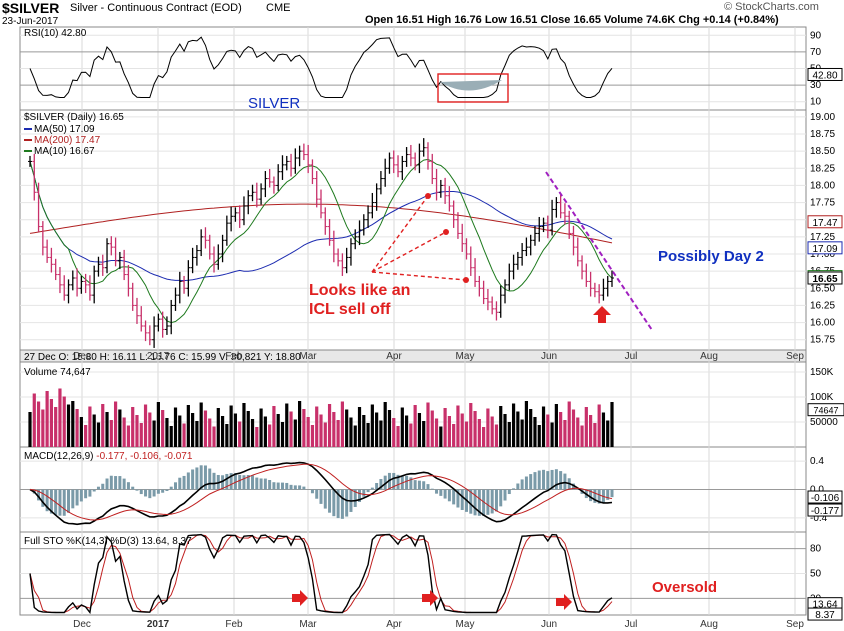 The width and height of the screenshot is (844, 631). I want to click on xtick-price: Feb, so click(234, 356).